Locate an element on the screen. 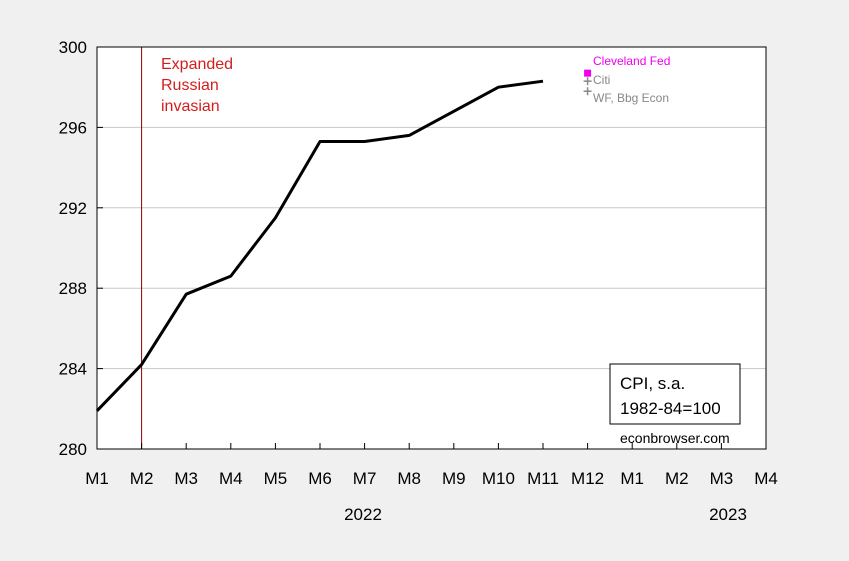 The image size is (849, 561). year-label: 2023 is located at coordinates (728, 514).